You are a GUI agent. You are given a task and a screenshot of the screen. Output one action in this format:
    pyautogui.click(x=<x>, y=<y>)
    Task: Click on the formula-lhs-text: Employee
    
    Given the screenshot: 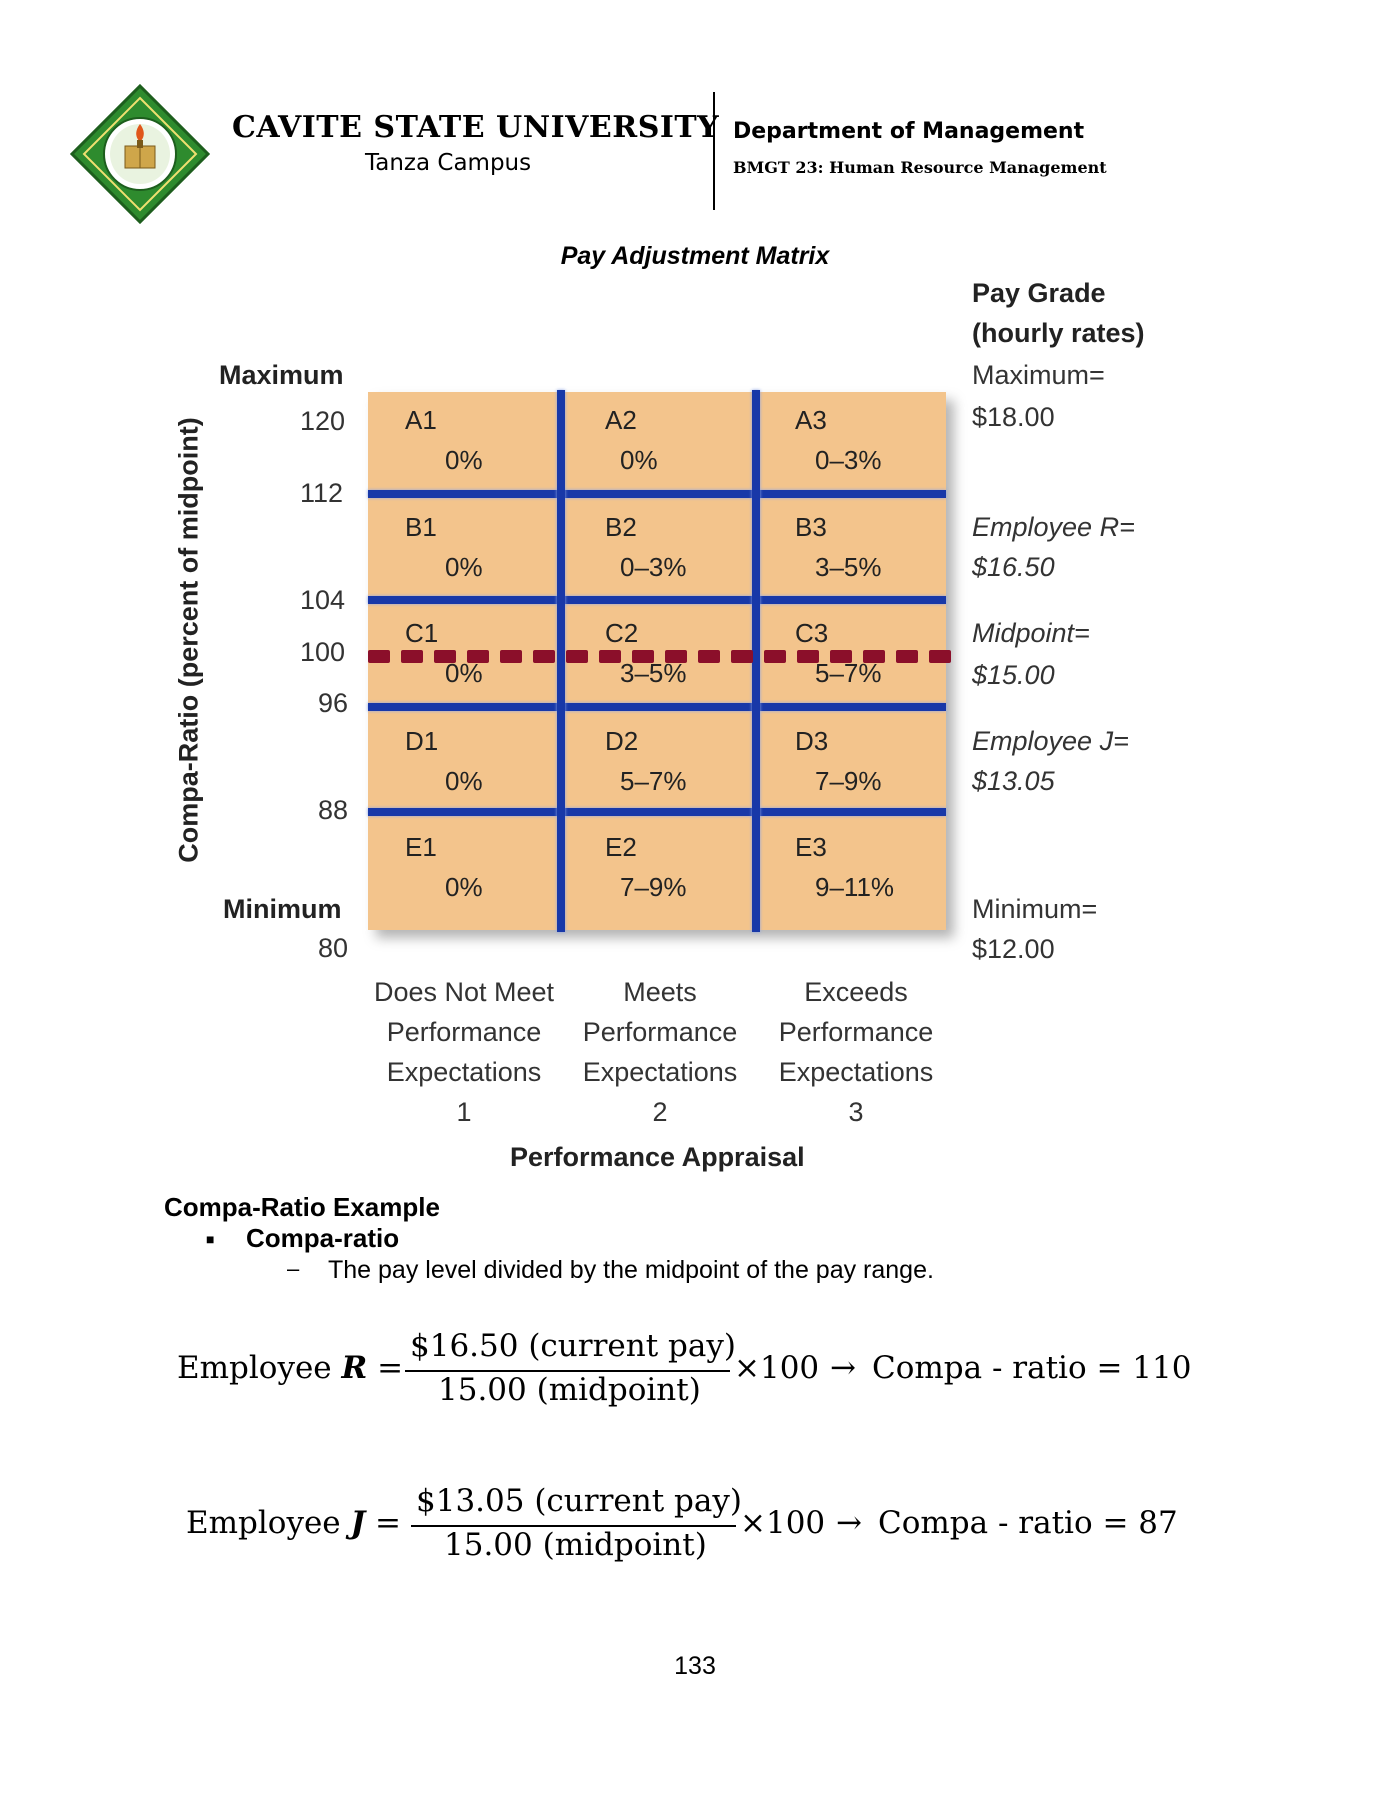 What is the action you would take?
    pyautogui.click(x=254, y=1368)
    